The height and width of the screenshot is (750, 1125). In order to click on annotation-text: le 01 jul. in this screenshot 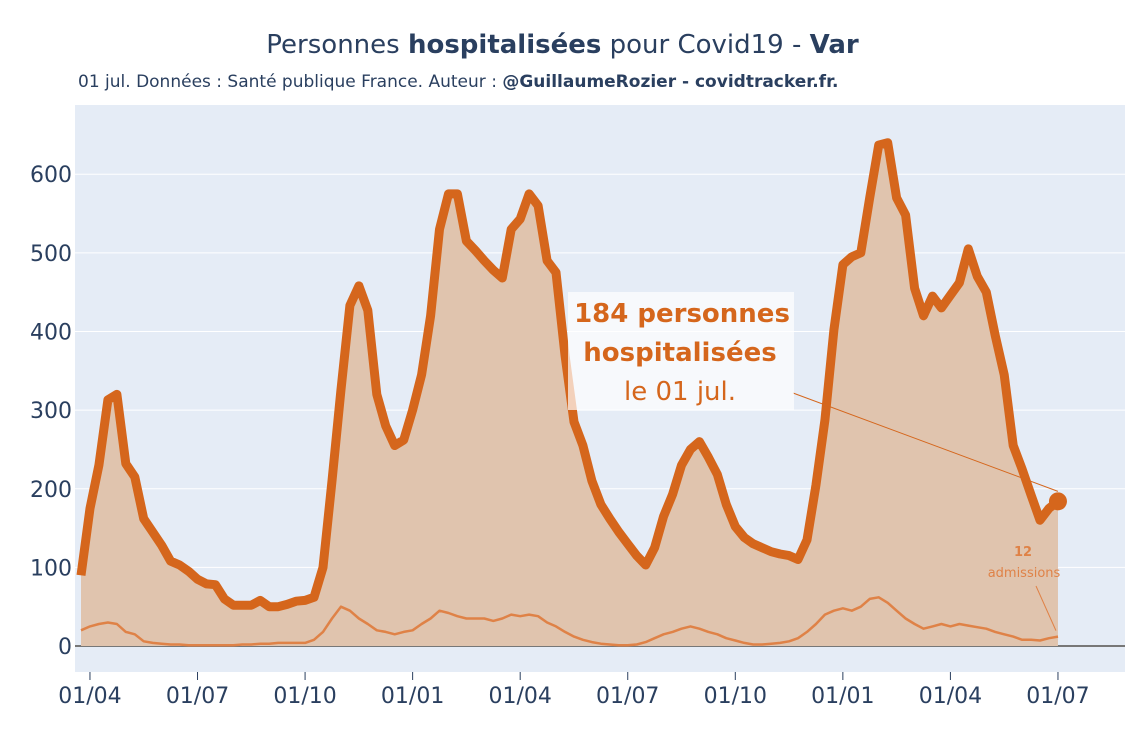, I will do `click(680, 392)`.